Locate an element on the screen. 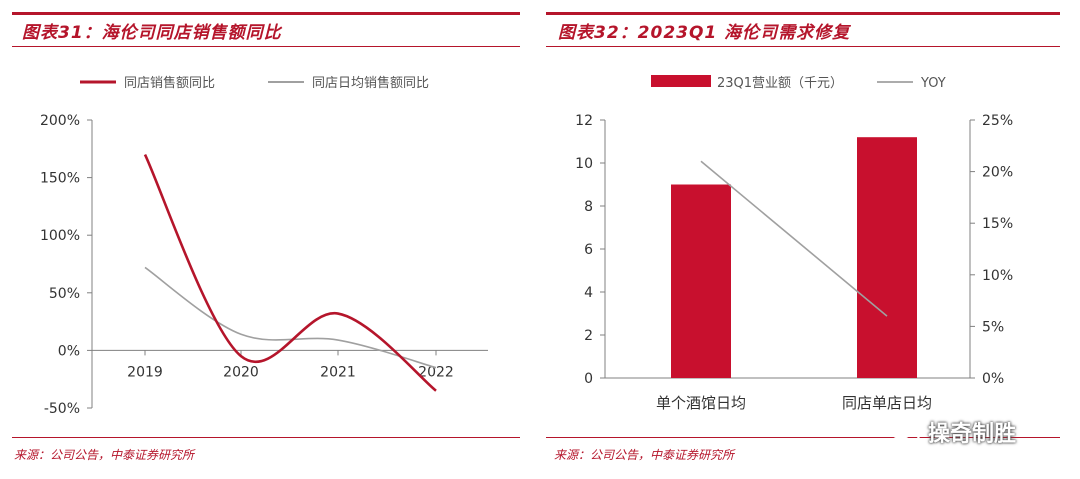  y-tick-label: 100% is located at coordinates (60, 236).